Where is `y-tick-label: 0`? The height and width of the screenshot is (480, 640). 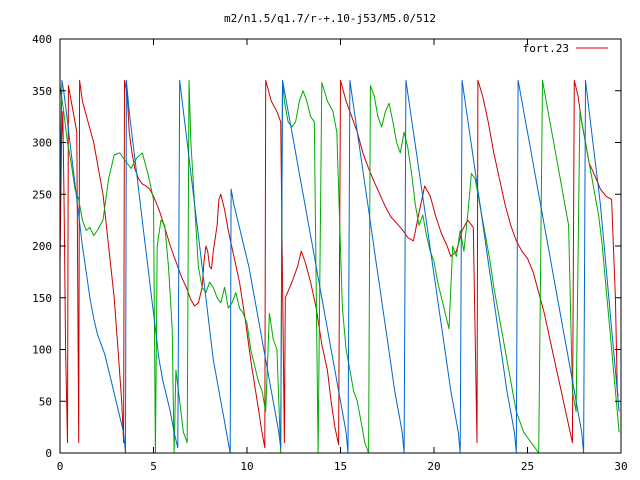
y-tick-label: 0 is located at coordinates (48, 453).